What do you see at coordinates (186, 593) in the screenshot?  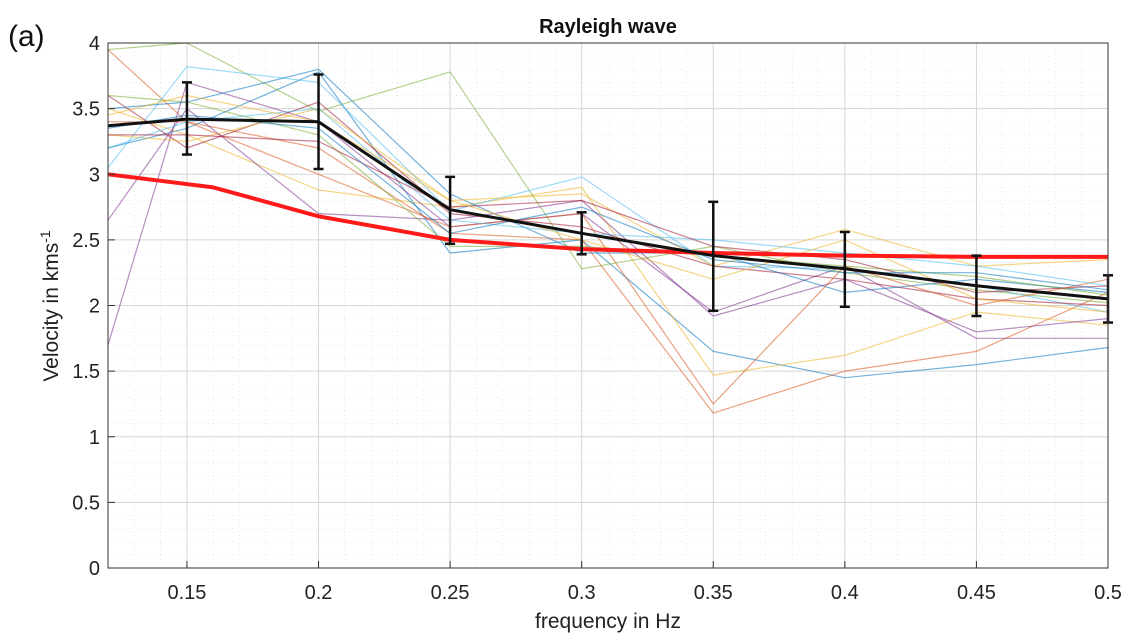 I see `x-tick-label: 0.15` at bounding box center [186, 593].